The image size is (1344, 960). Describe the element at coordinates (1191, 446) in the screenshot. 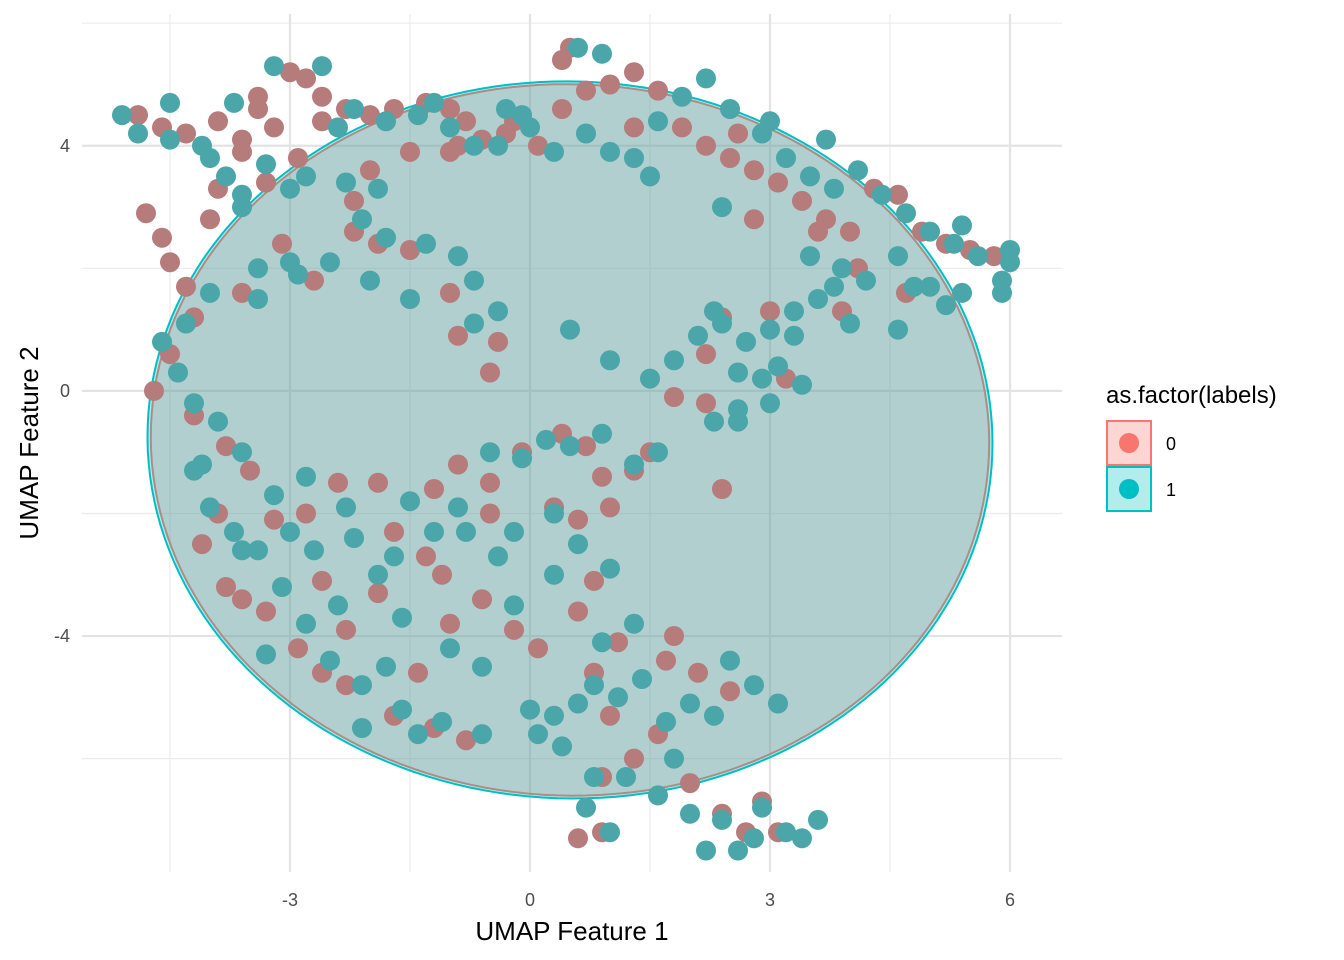

I see `legend: as.factor(labels) 0 1` at that location.